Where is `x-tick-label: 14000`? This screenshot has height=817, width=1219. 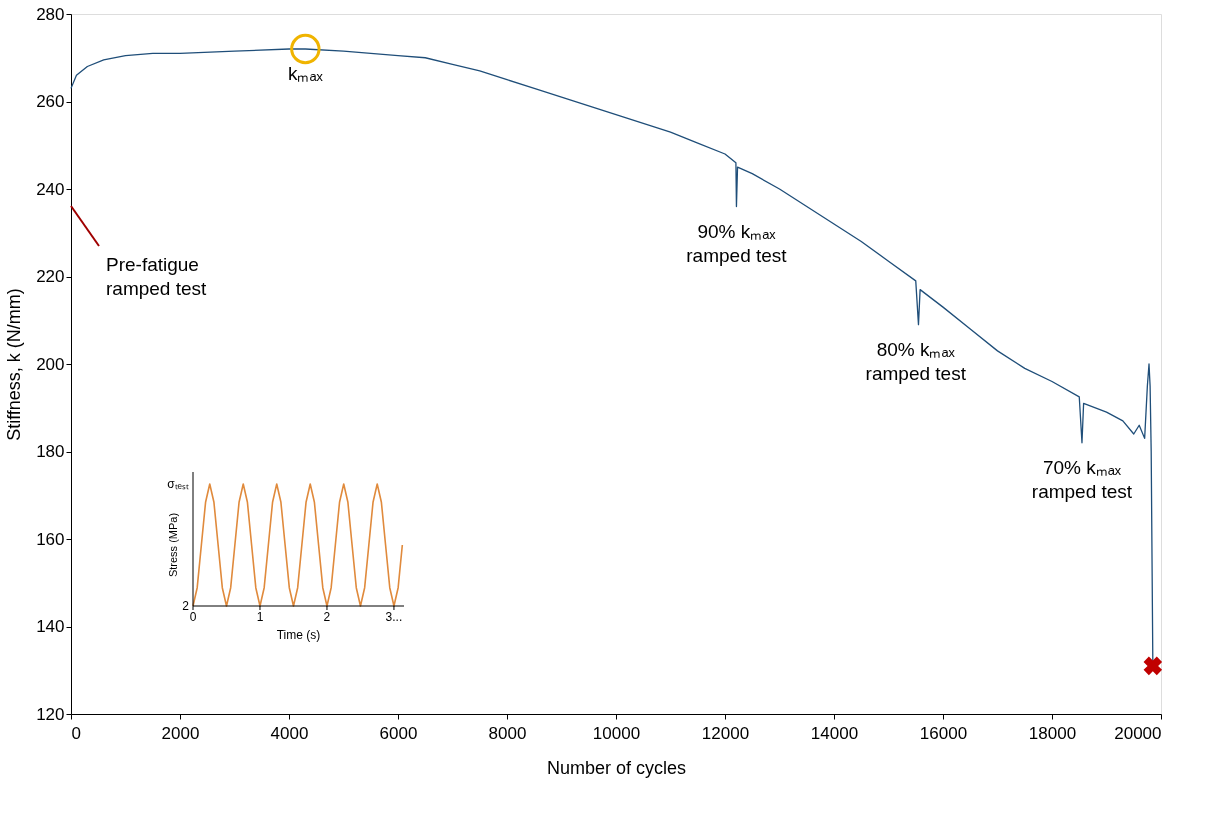 x-tick-label: 14000 is located at coordinates (834, 733).